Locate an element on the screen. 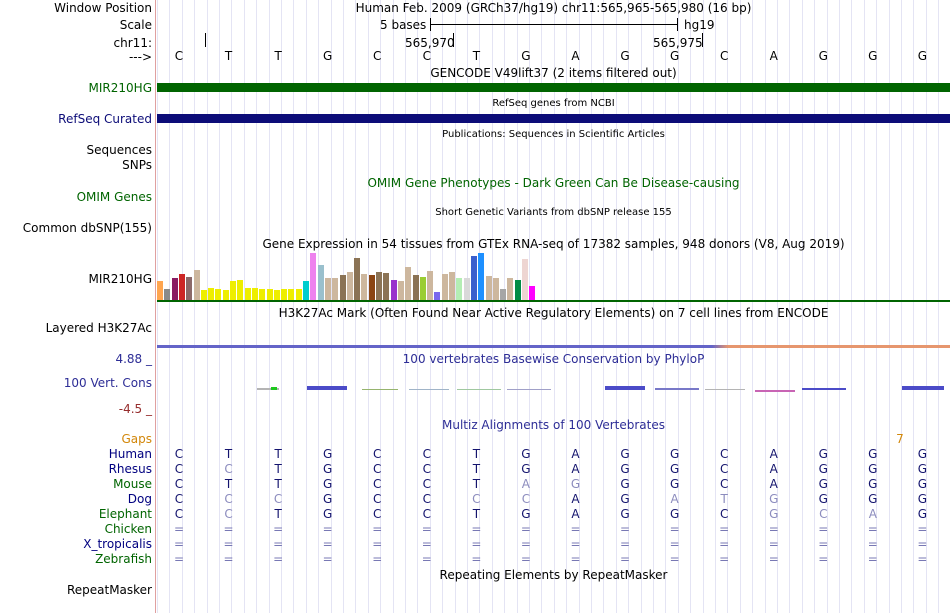 This screenshot has width=950, height=613. multiz-track-title: Multiz Alignments of 100 Vertebrates is located at coordinates (553, 425).